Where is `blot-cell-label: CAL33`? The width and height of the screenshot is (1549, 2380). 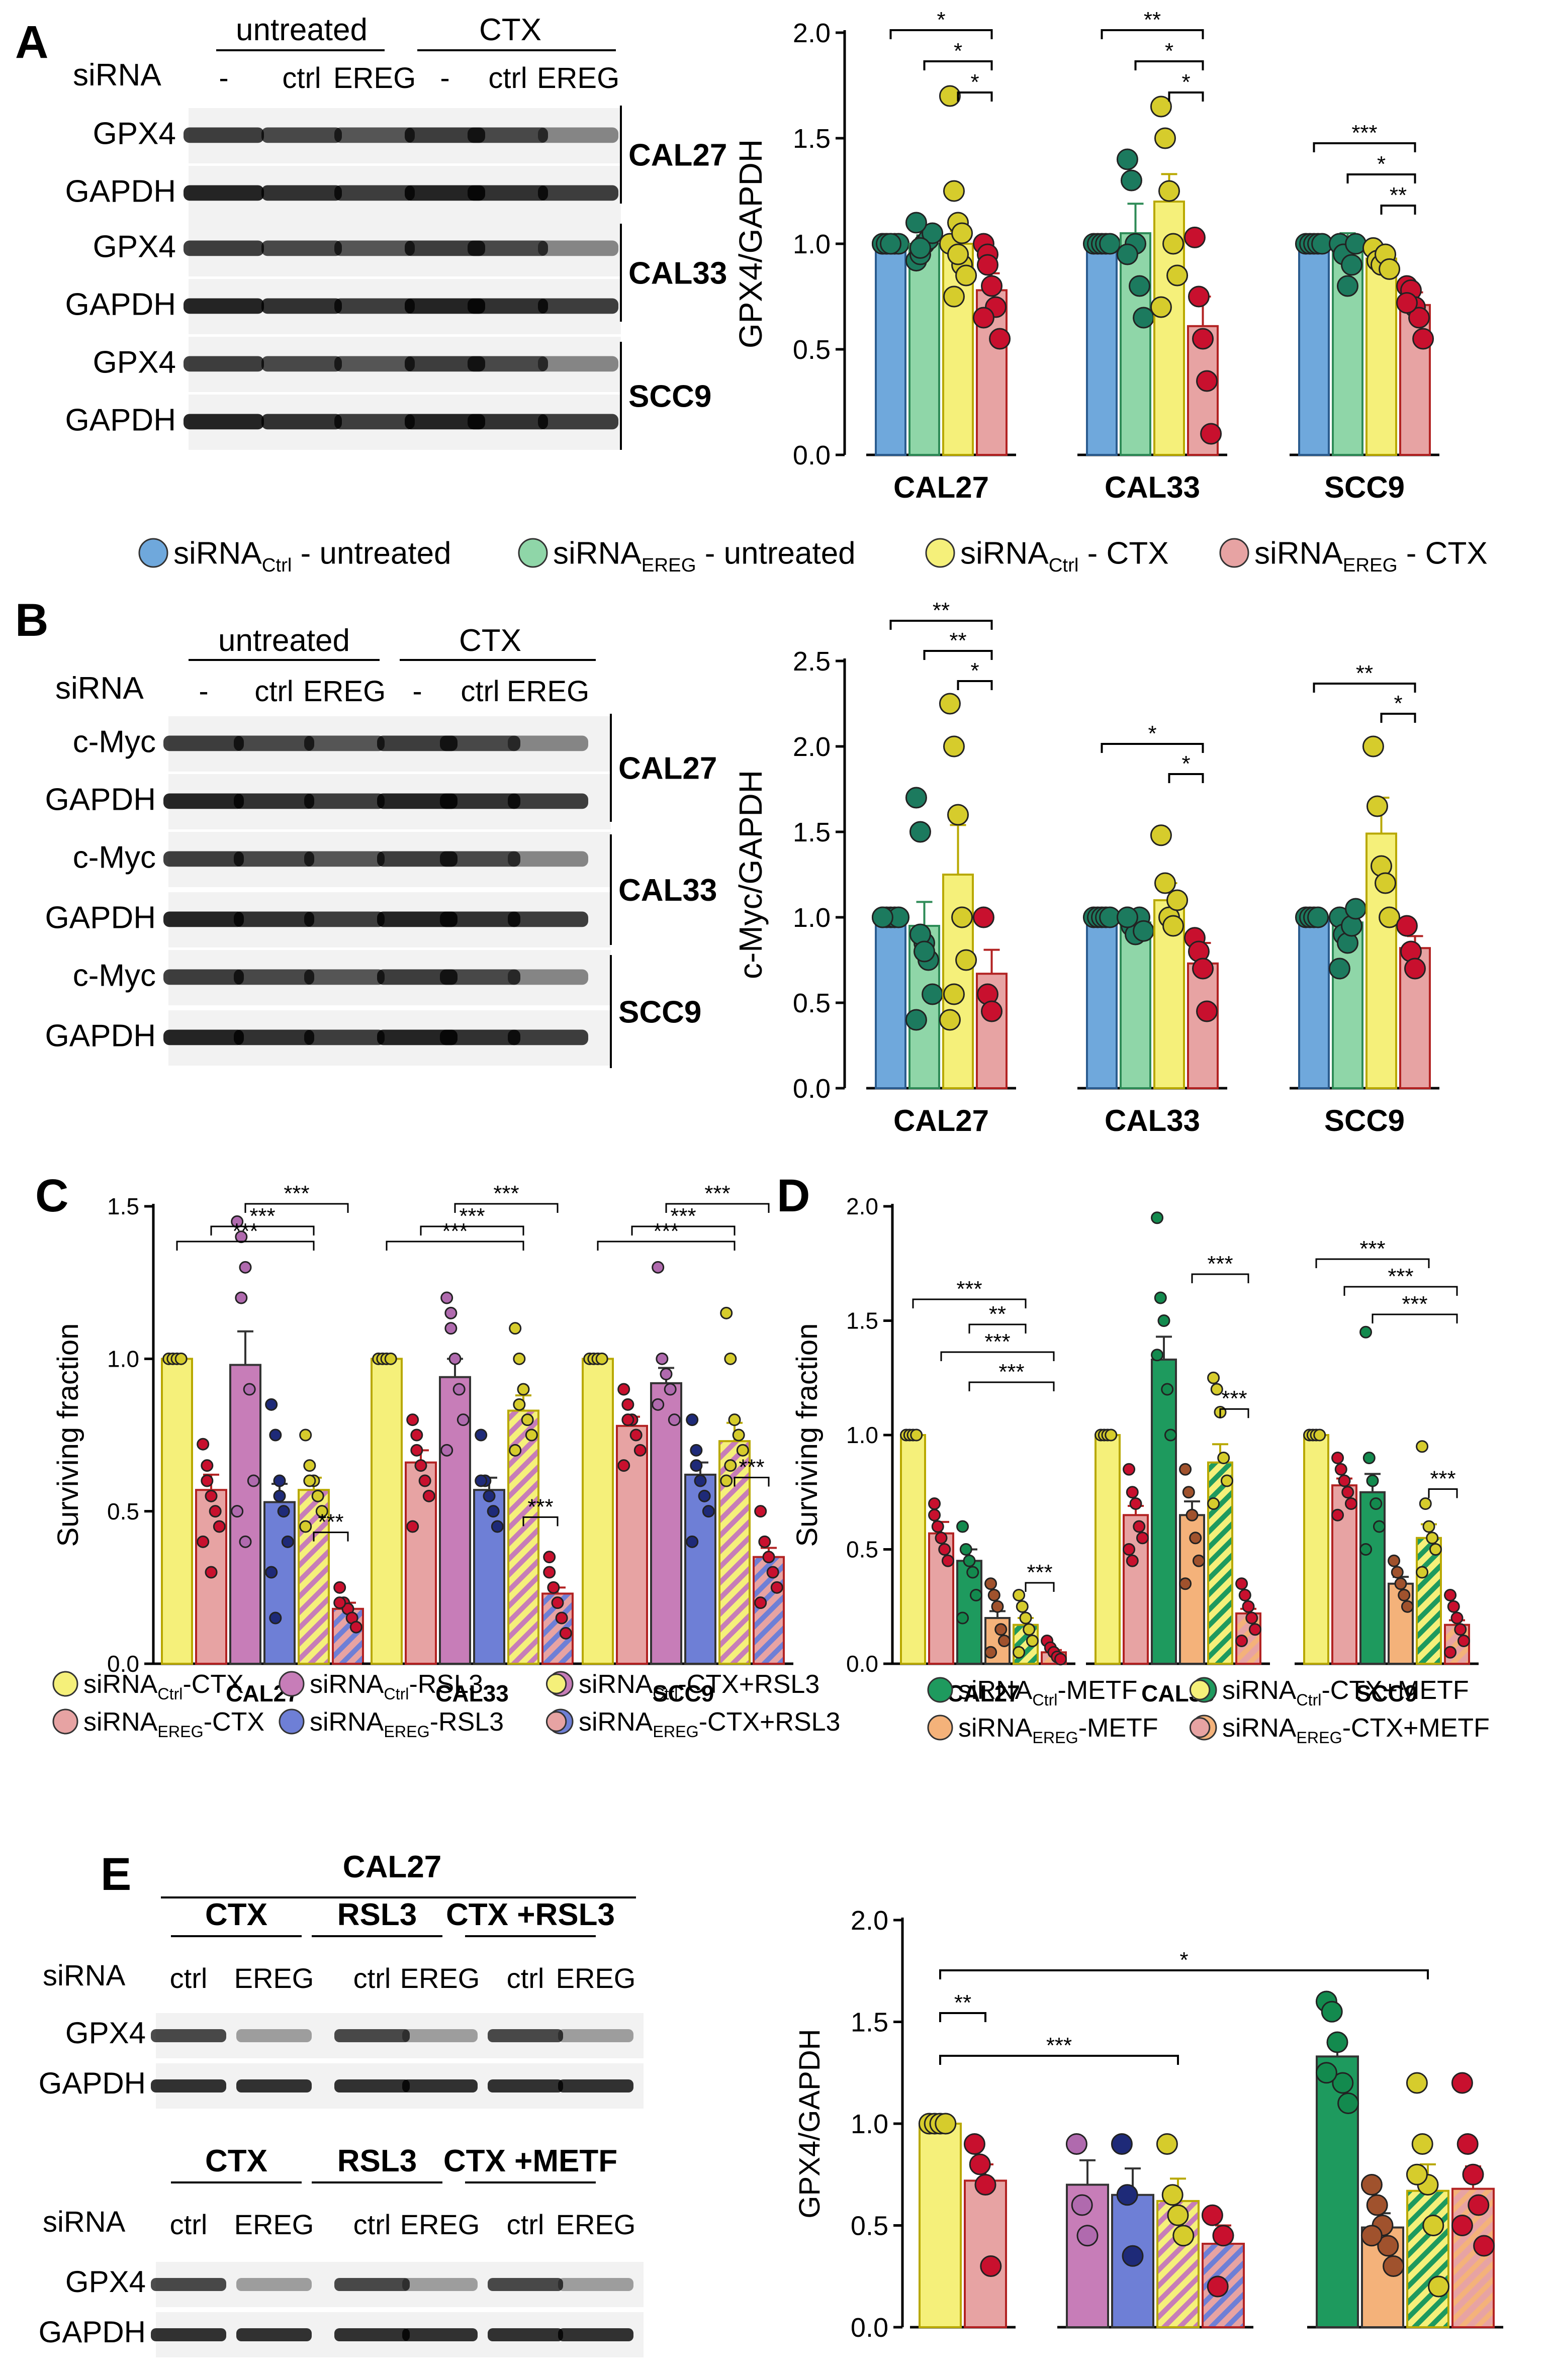 blot-cell-label: CAL33 is located at coordinates (667, 890).